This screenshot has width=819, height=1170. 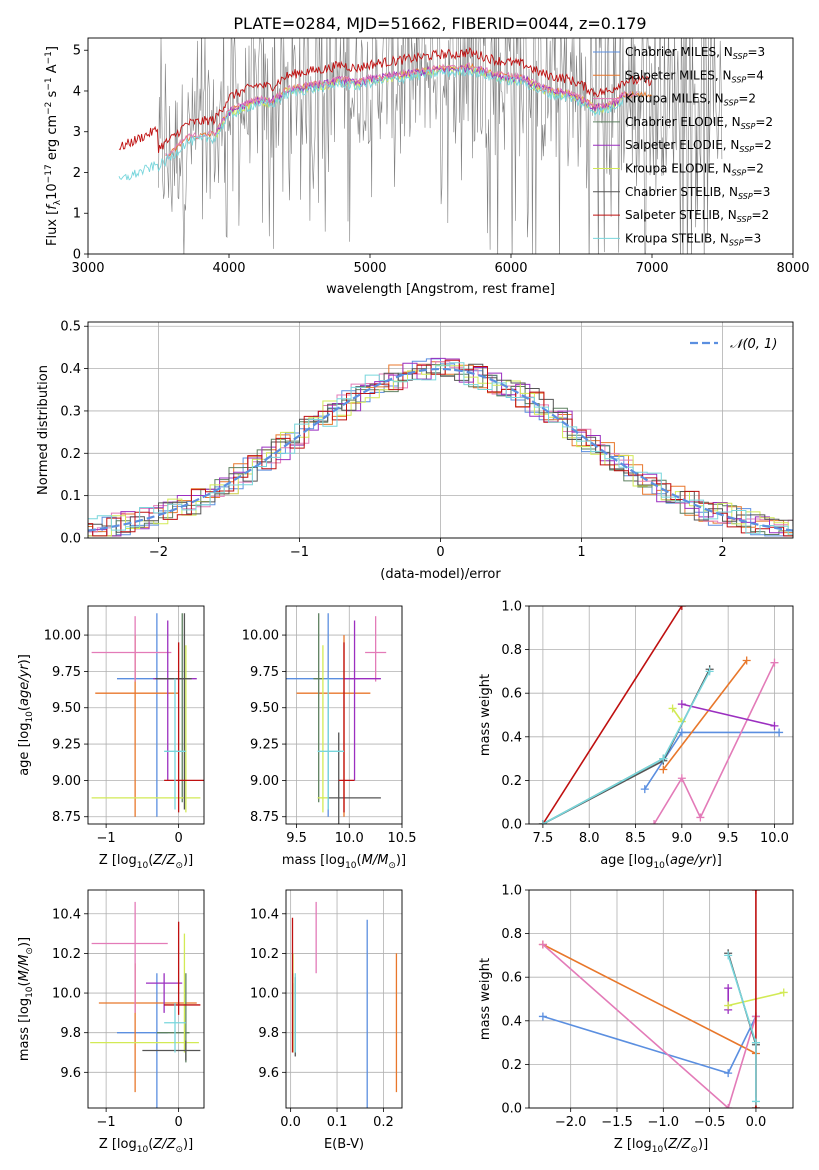 What do you see at coordinates (677, 715) in the screenshot?
I see `weight-series-kroupa_elodie` at bounding box center [677, 715].